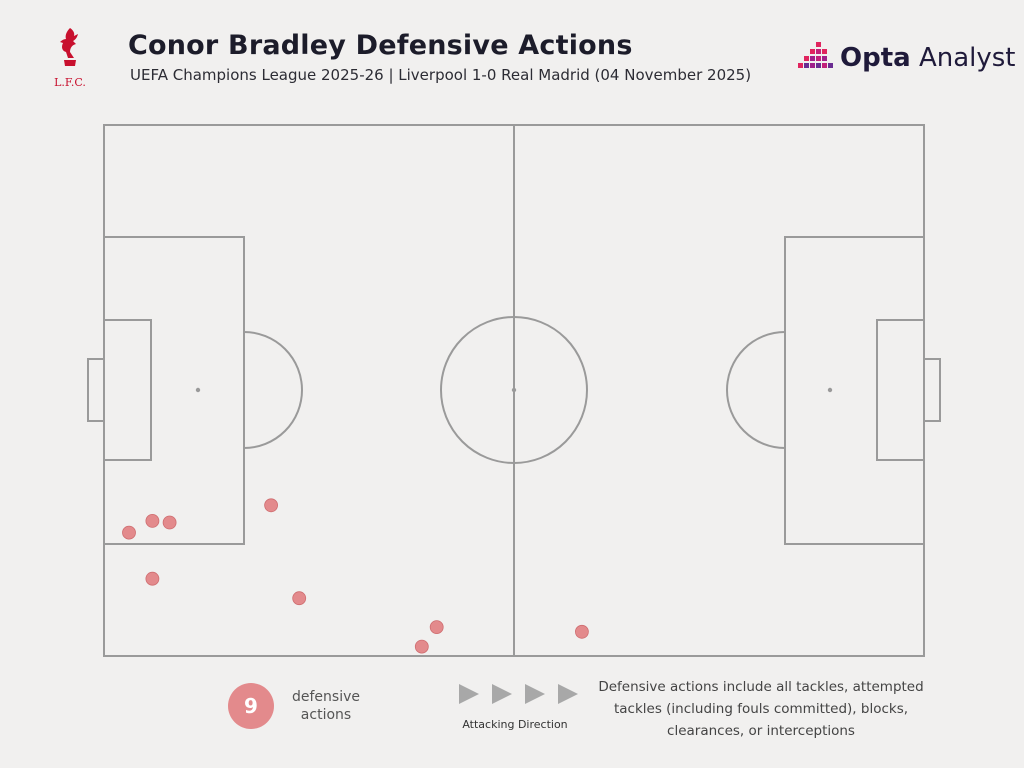 This screenshot has width=1024, height=768. What do you see at coordinates (928, 58) in the screenshot?
I see `brand-text: Opta Analyst` at bounding box center [928, 58].